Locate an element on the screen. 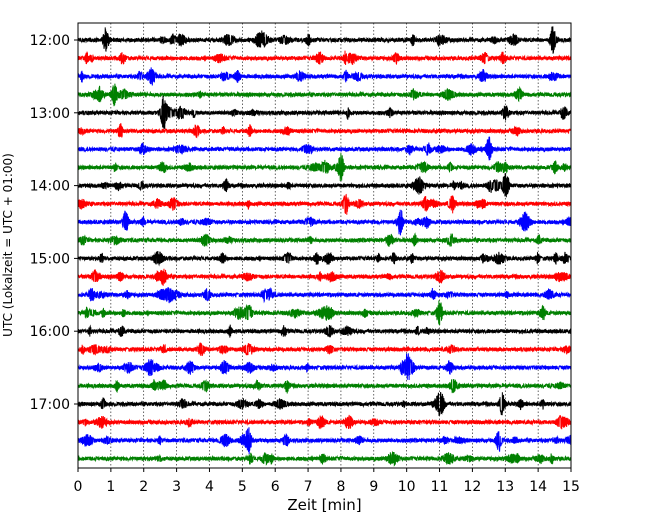  y-tick-label-4: 16:00 is located at coordinates (50, 332).